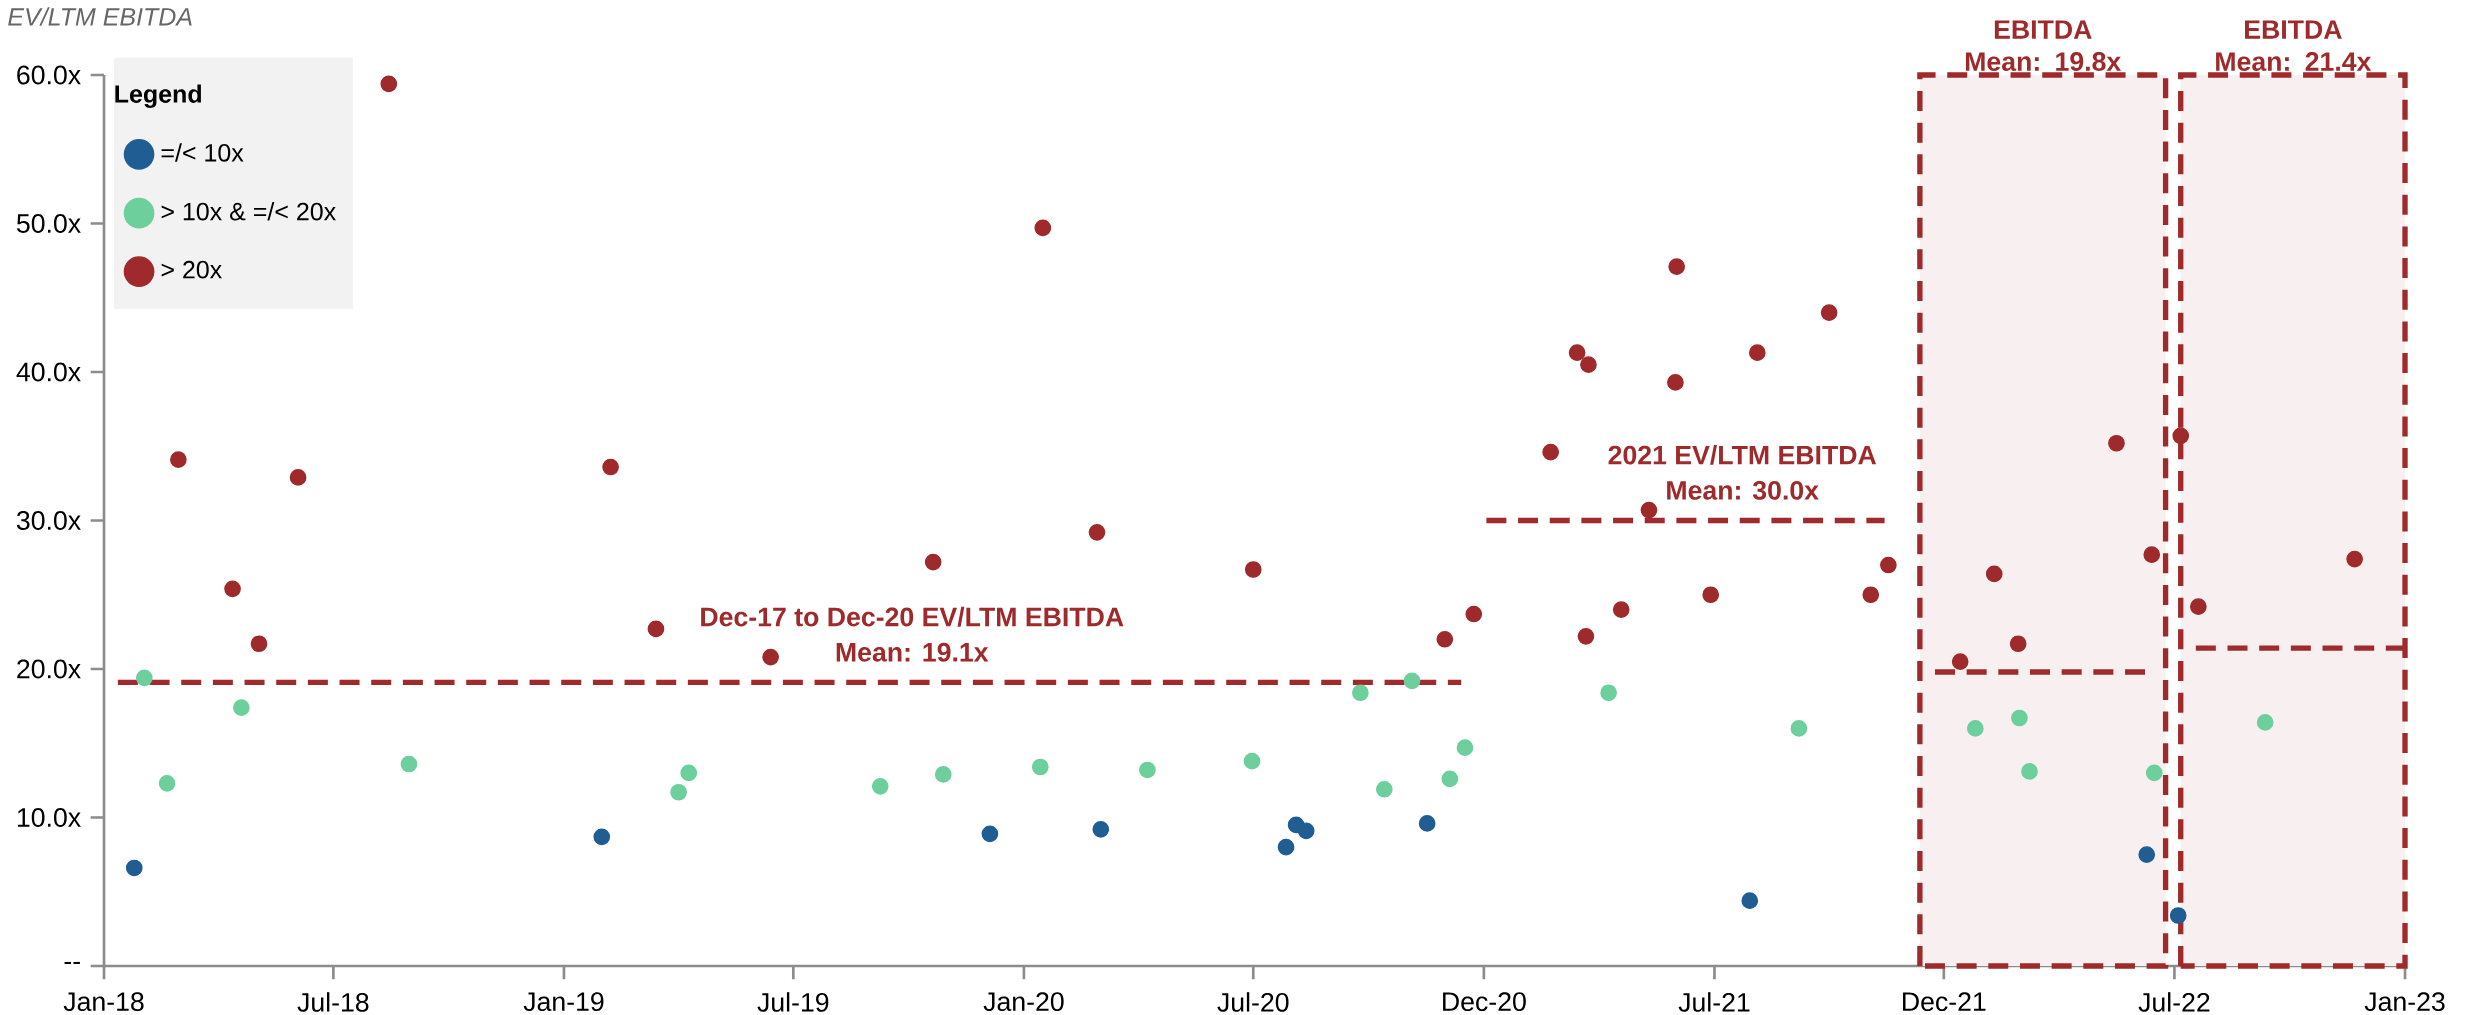 This screenshot has width=2469, height=1015. I want to click on x-tick-label: Jan-19, so click(563, 1002).